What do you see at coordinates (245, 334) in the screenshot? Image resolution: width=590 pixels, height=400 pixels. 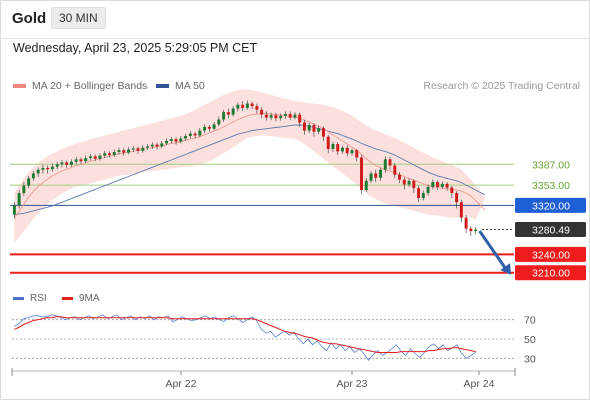 I see `rsi-ma9-line` at bounding box center [245, 334].